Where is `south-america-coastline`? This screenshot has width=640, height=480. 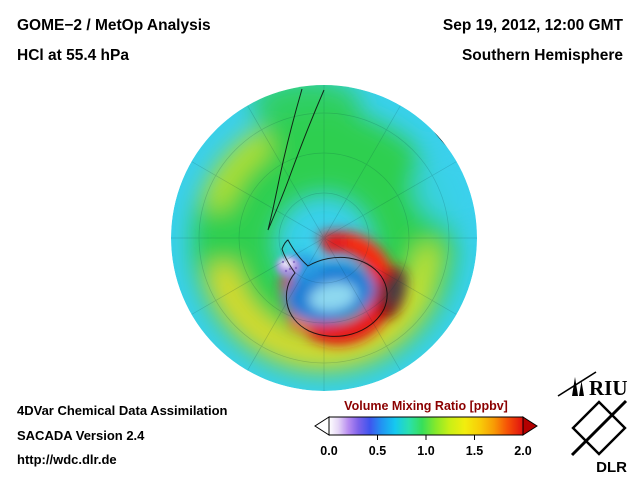 south-america-coastline is located at coordinates (296, 159).